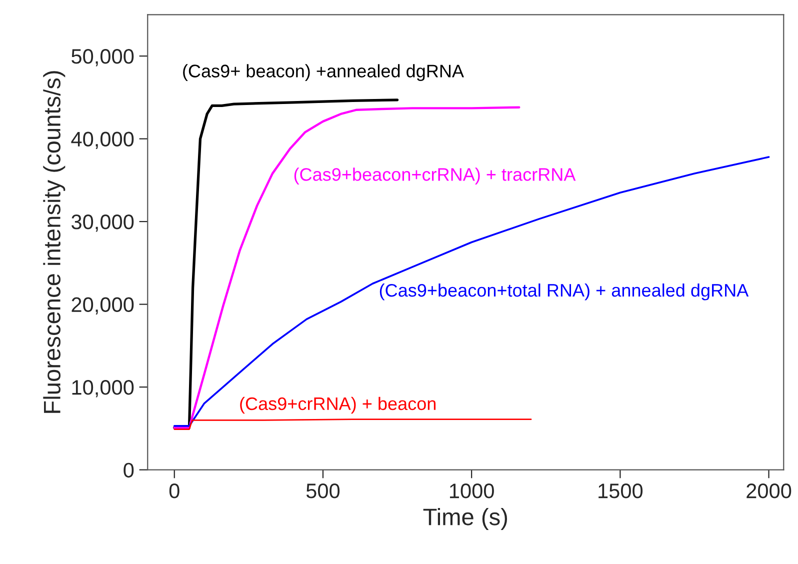  What do you see at coordinates (769, 491) in the screenshot?
I see `x-tick-label: 2000` at bounding box center [769, 491].